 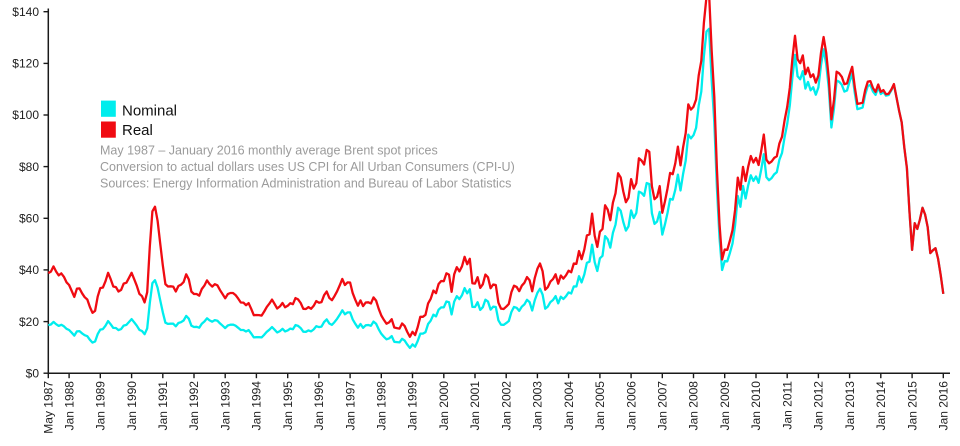 What do you see at coordinates (163, 406) in the screenshot?
I see `svg-text: Jan 1991` at bounding box center [163, 406].